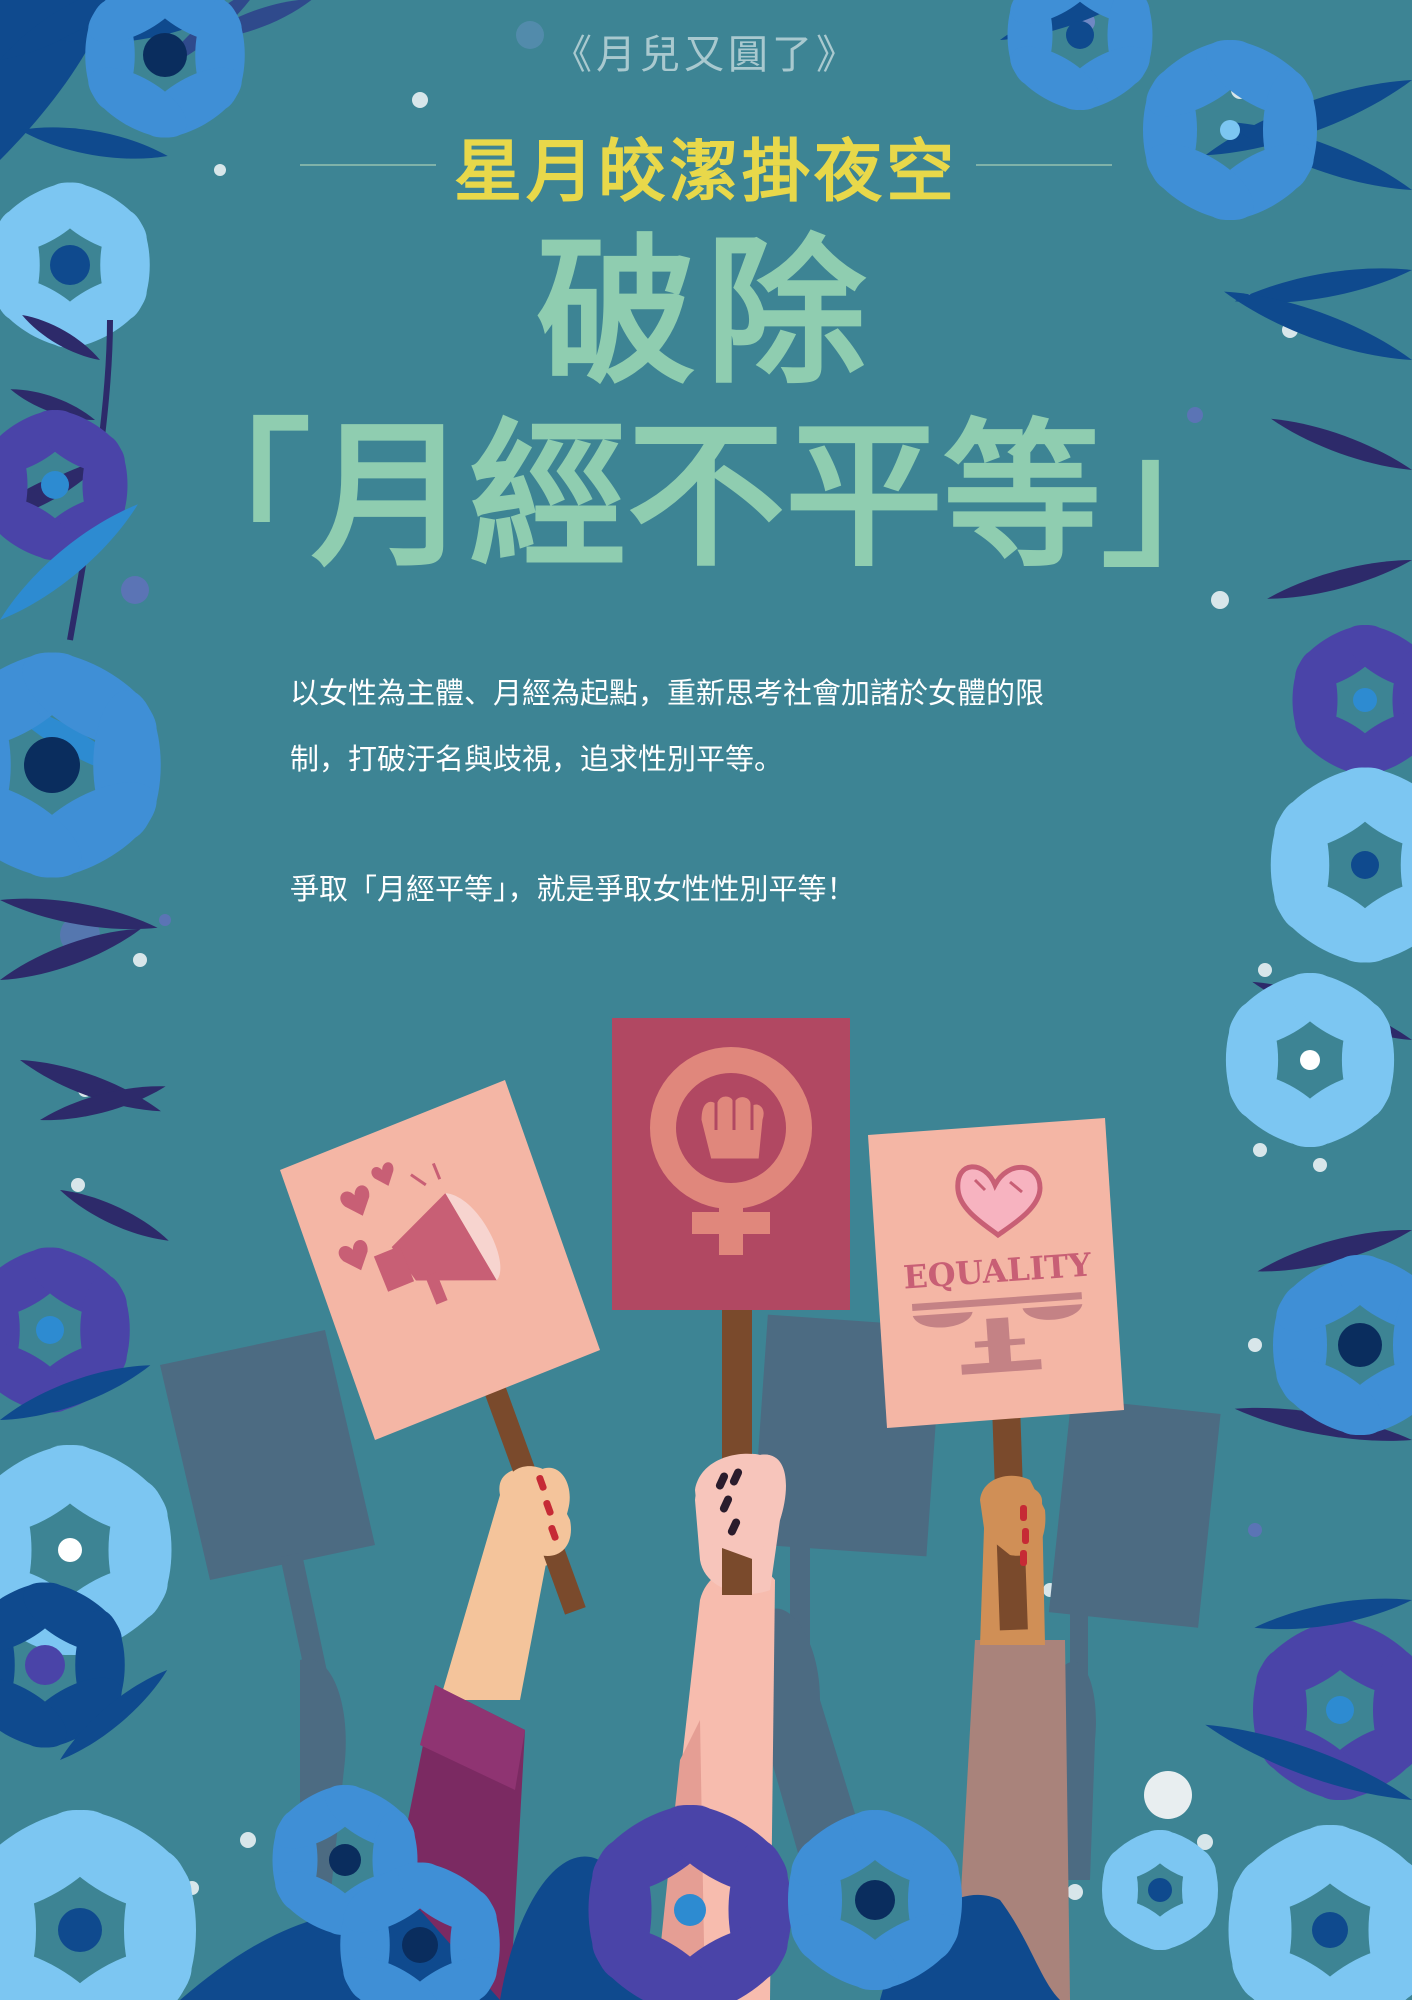 The height and width of the screenshot is (2000, 1412). I want to click on sign-center, so click(731, 1306).